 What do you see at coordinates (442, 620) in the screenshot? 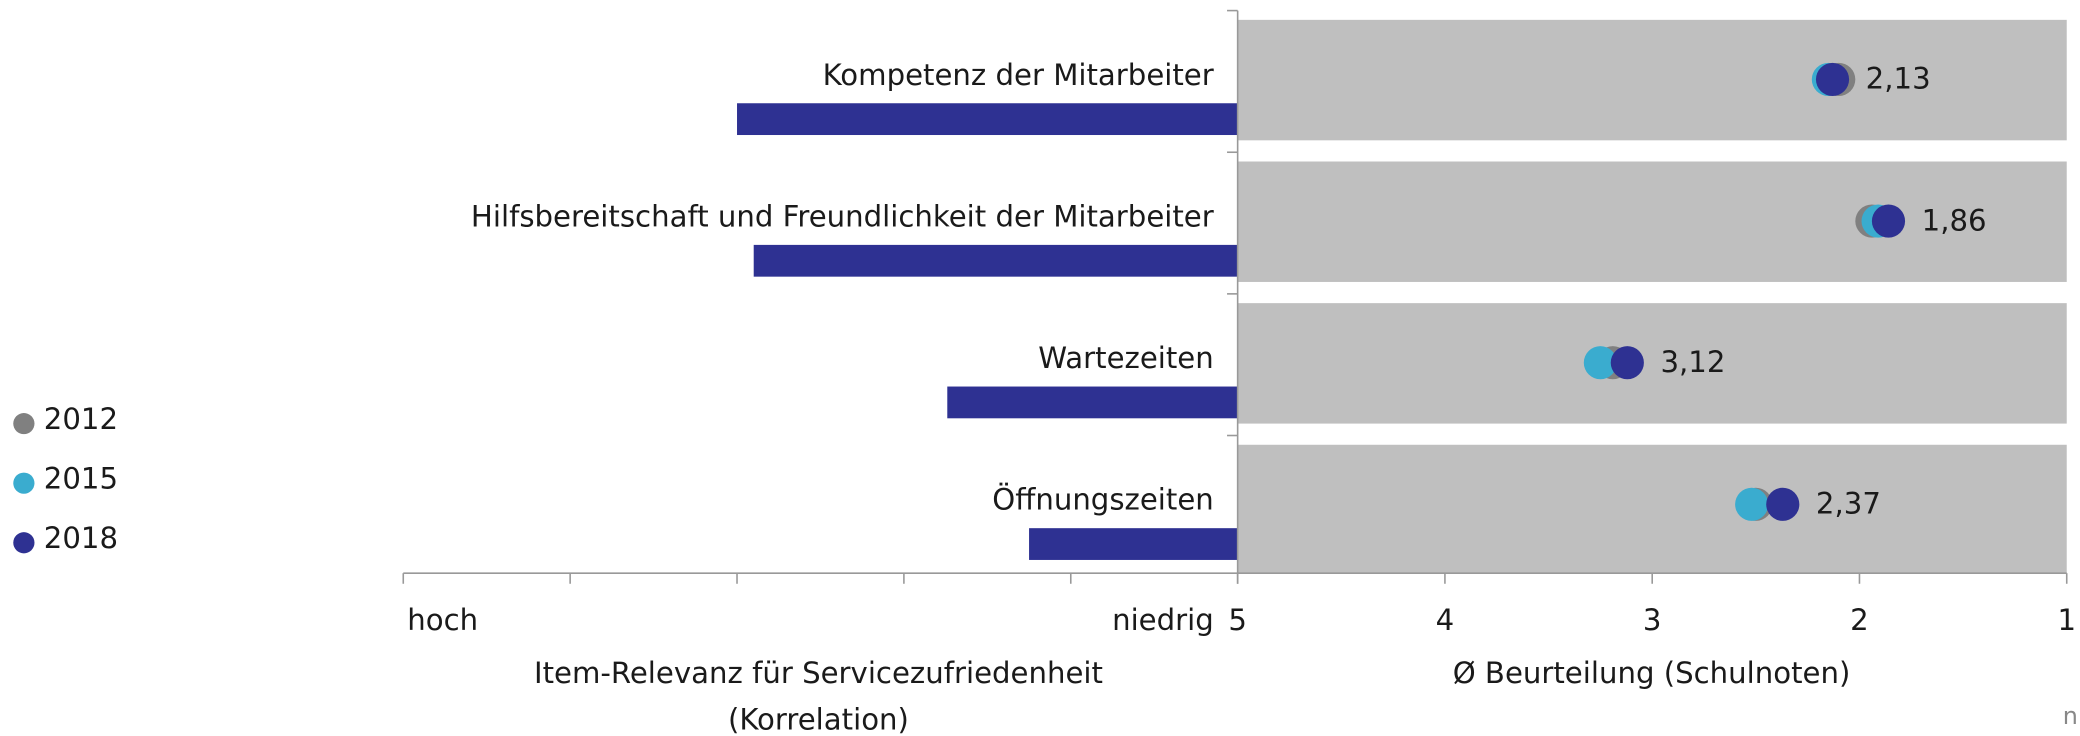
I see `axis-end-label: hoch` at bounding box center [442, 620].